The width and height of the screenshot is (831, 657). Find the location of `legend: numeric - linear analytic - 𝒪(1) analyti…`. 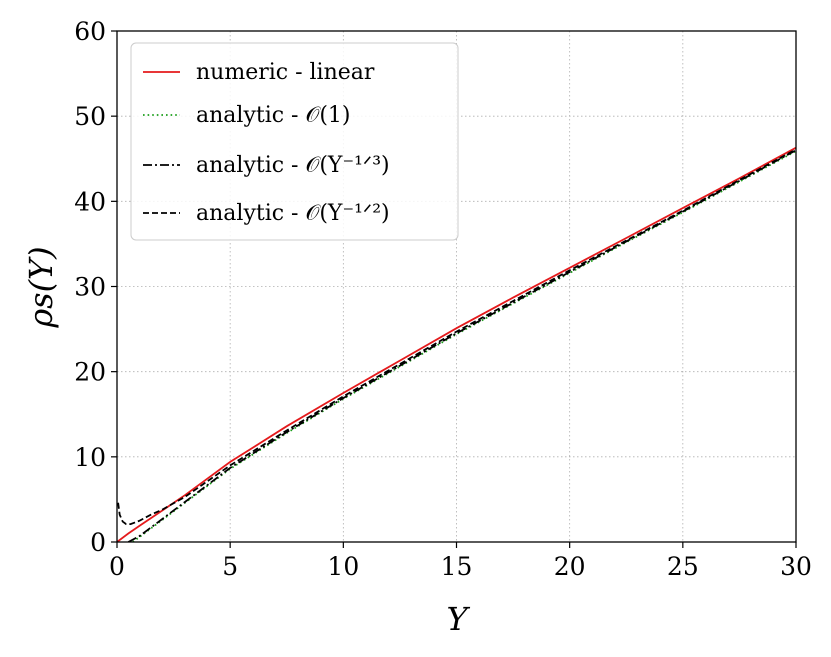

legend: numeric - linear analytic - 𝒪(1) analyti… is located at coordinates (294, 141).